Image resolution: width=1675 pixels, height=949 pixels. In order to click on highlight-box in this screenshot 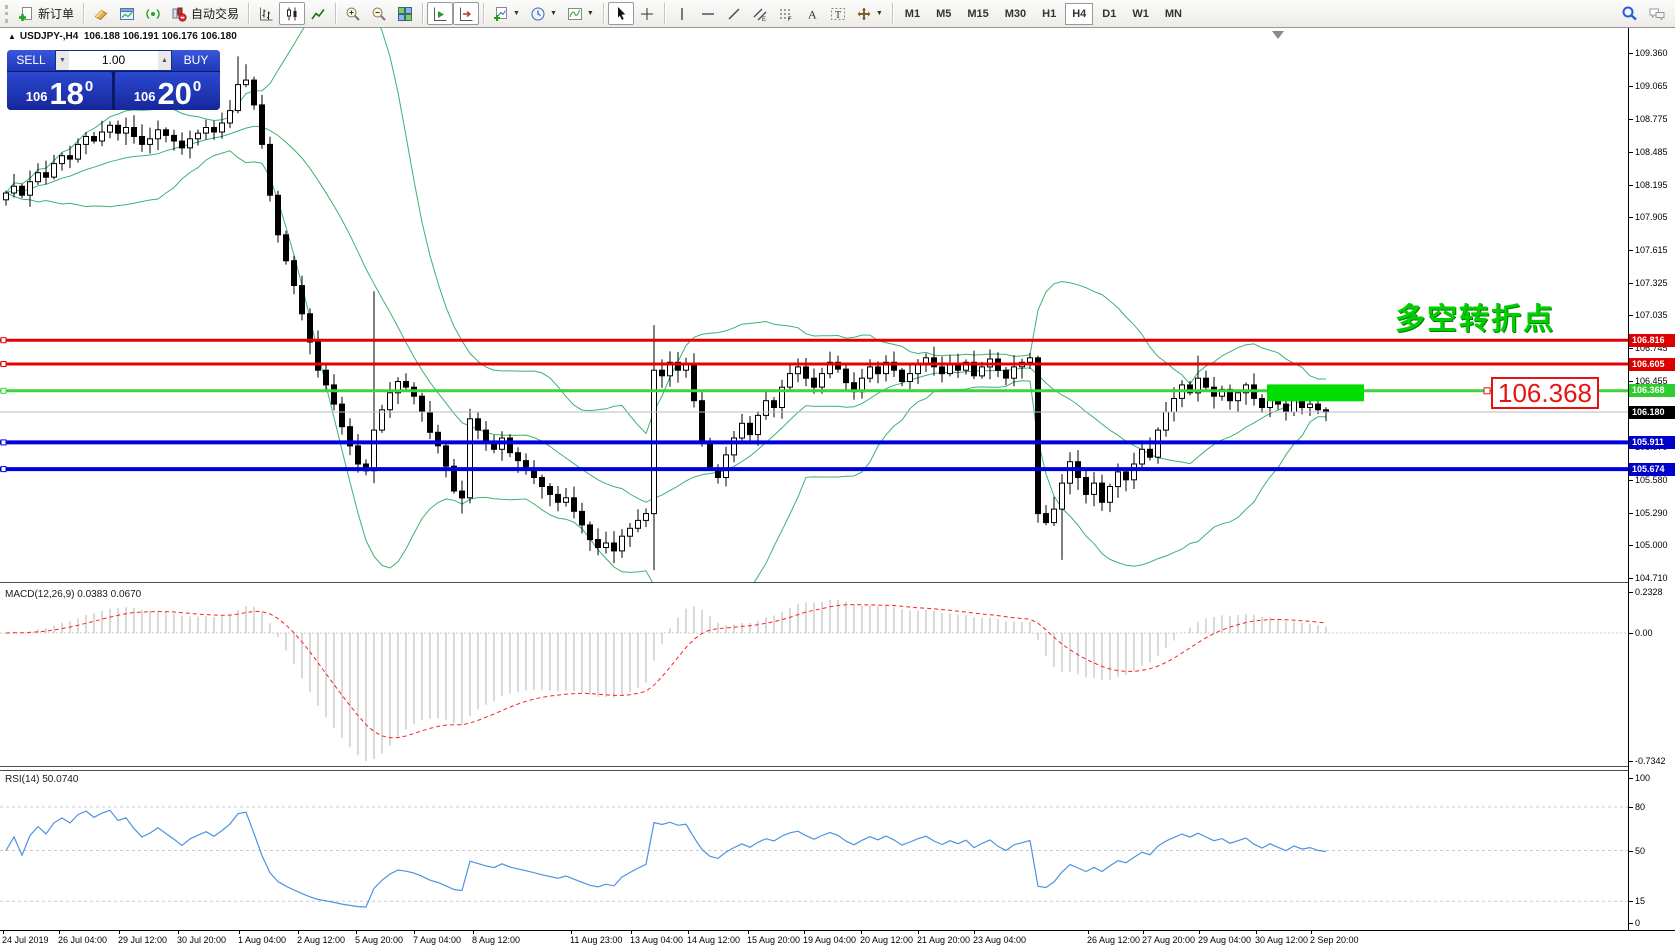, I will do `click(1315, 393)`.